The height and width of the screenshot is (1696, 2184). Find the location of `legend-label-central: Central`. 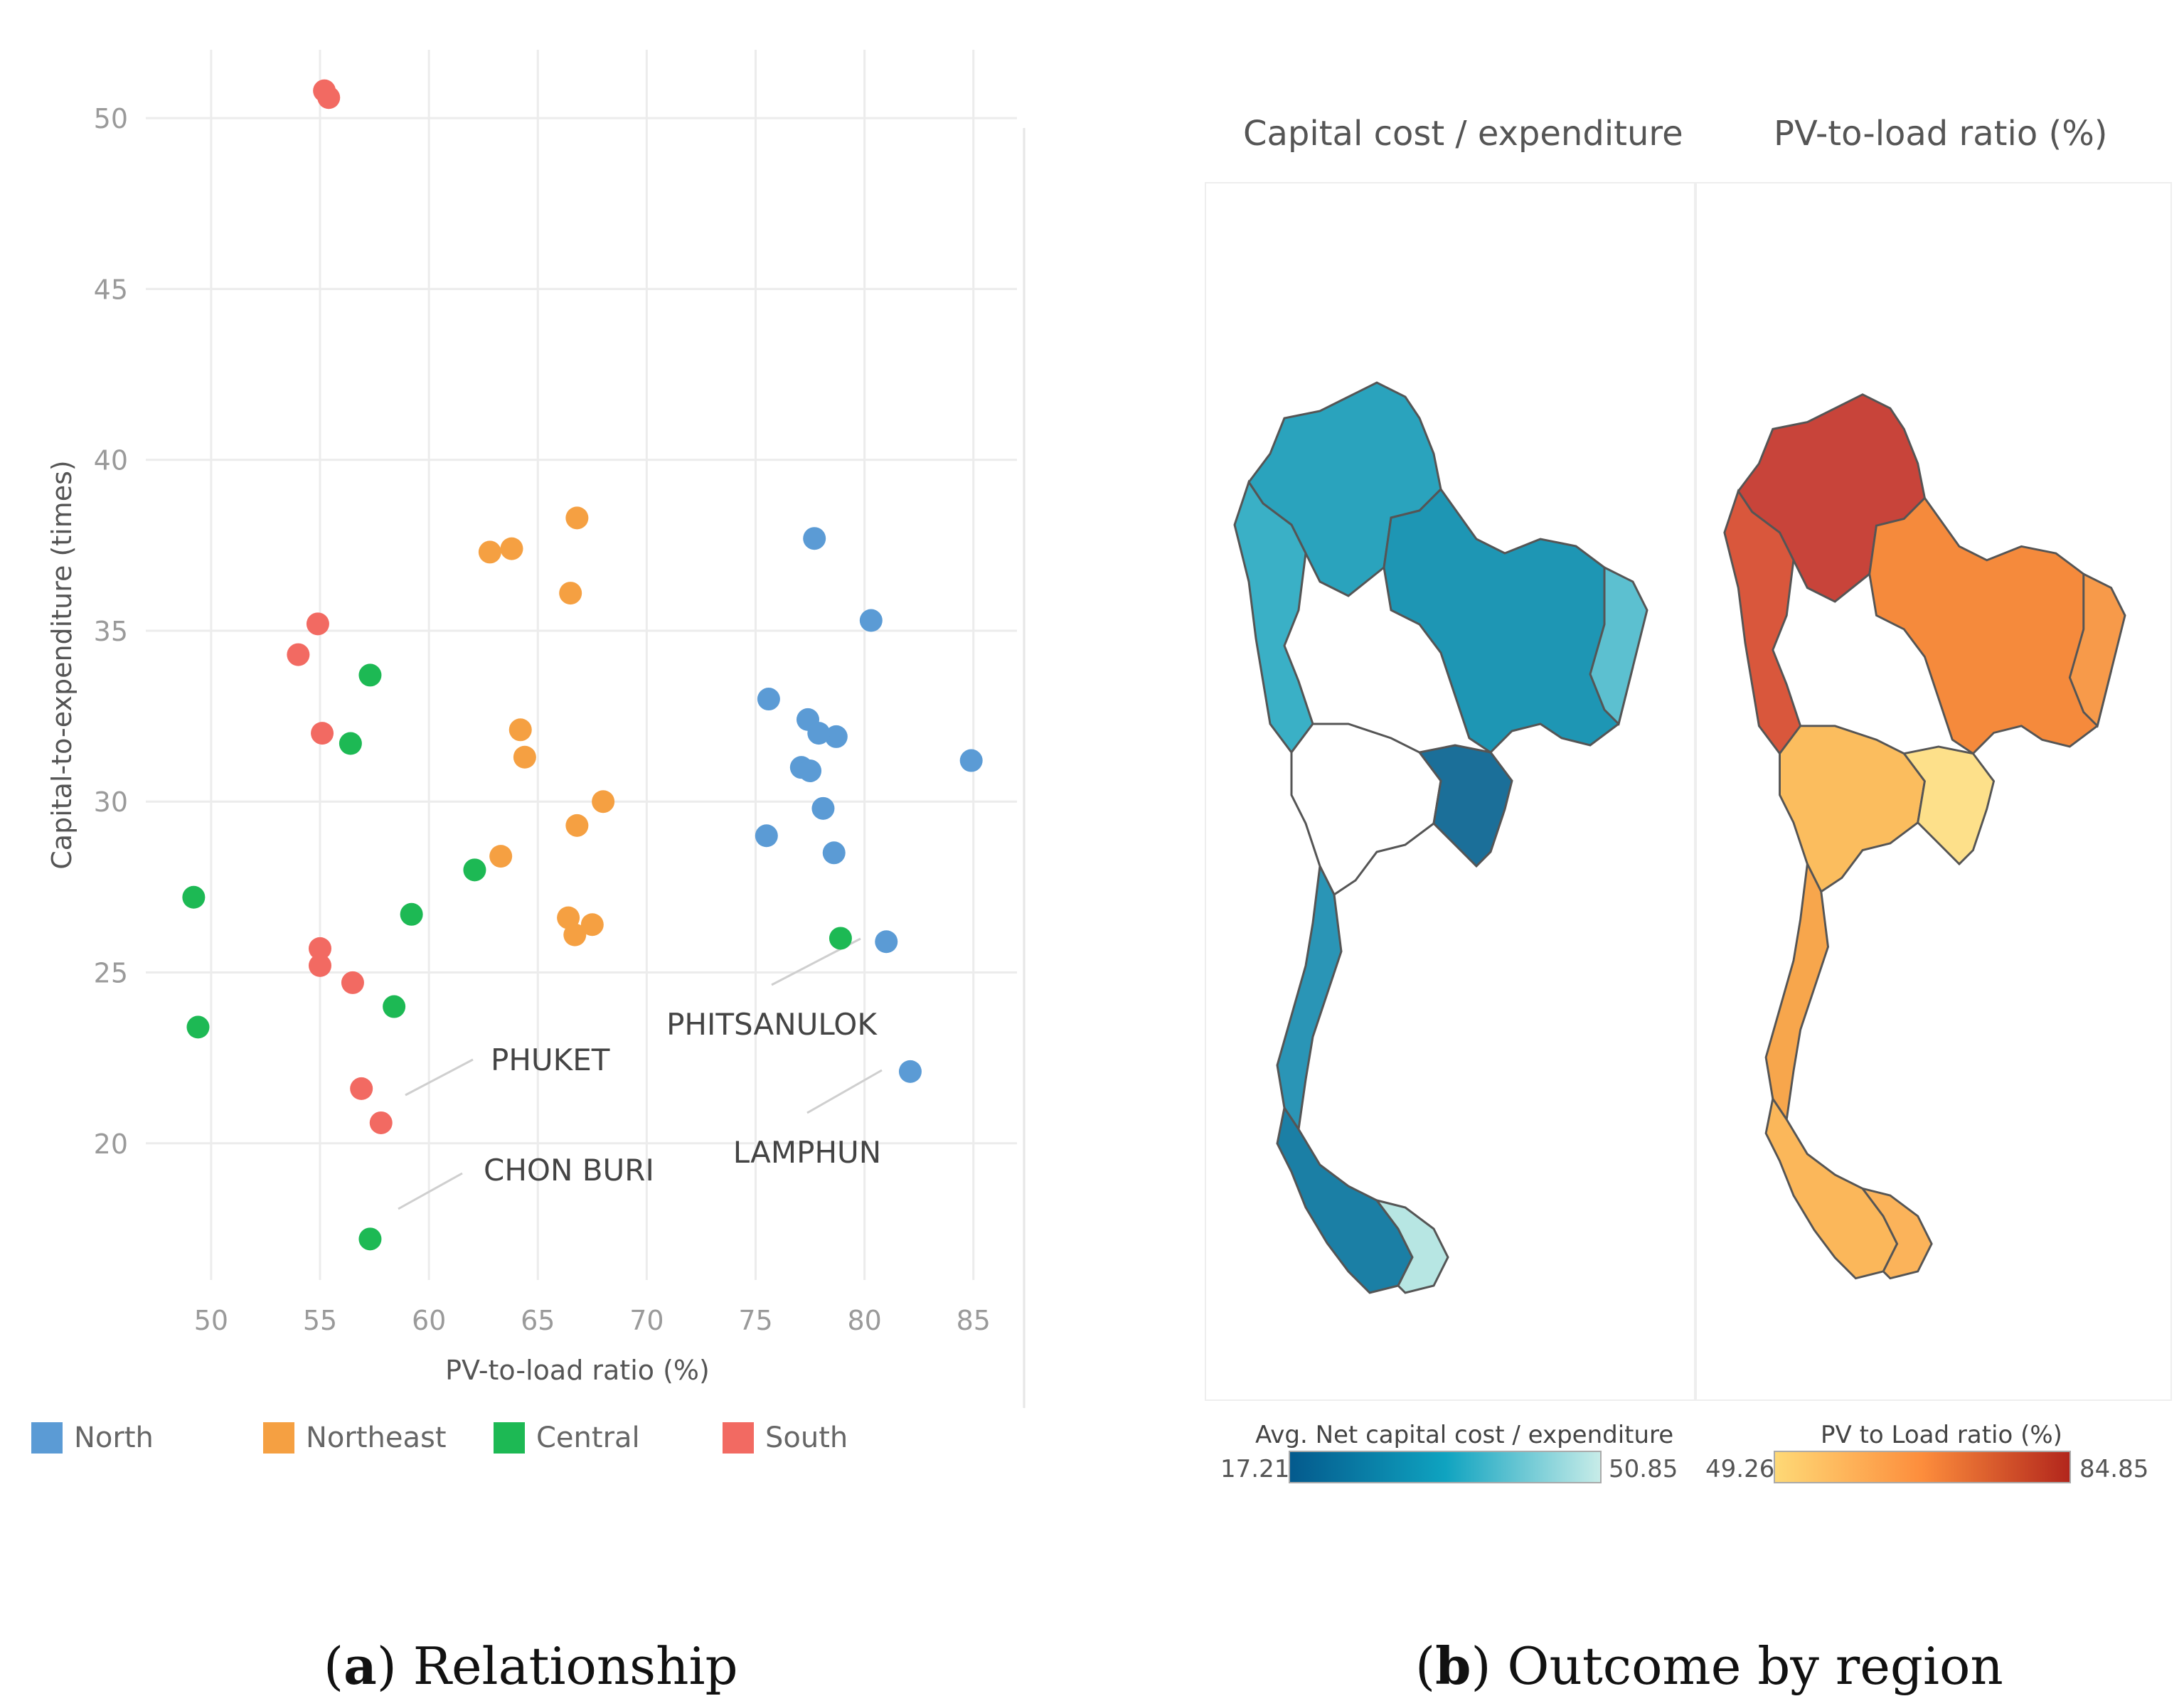

legend-label-central: Central is located at coordinates (588, 1438).